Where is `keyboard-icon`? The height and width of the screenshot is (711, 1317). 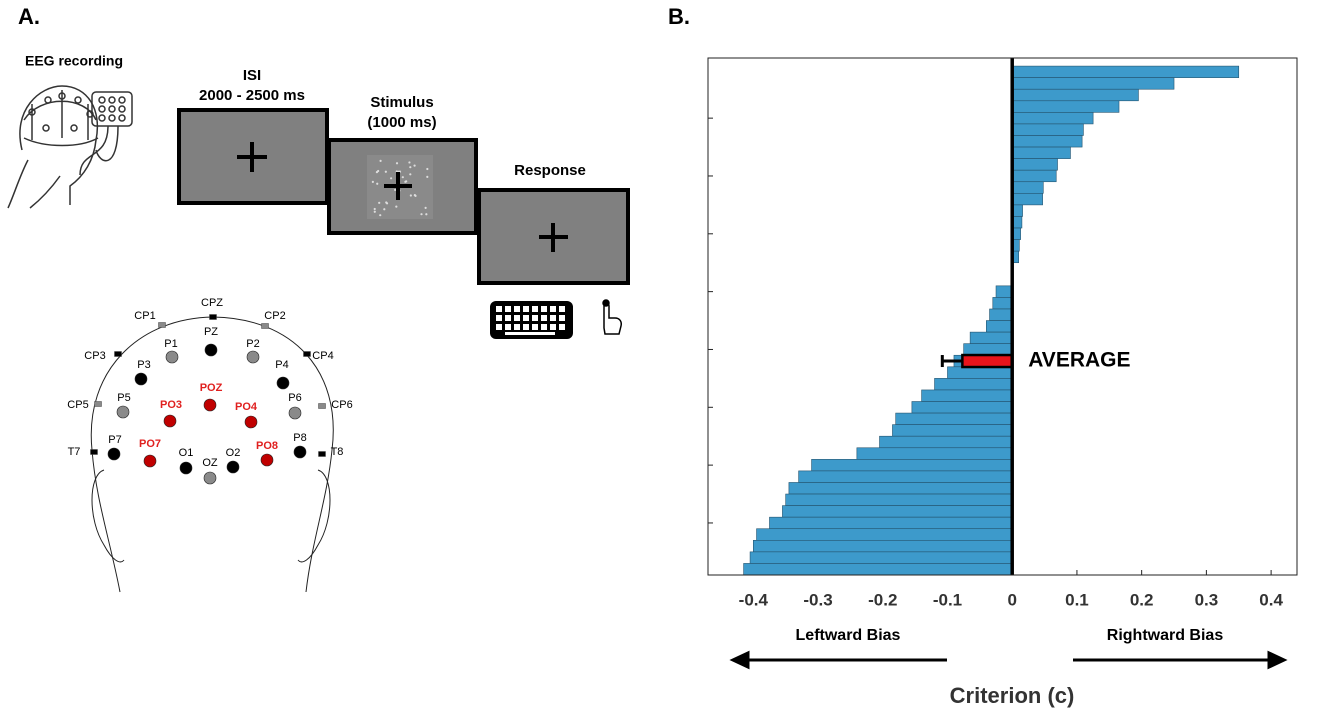 keyboard-icon is located at coordinates (531, 320).